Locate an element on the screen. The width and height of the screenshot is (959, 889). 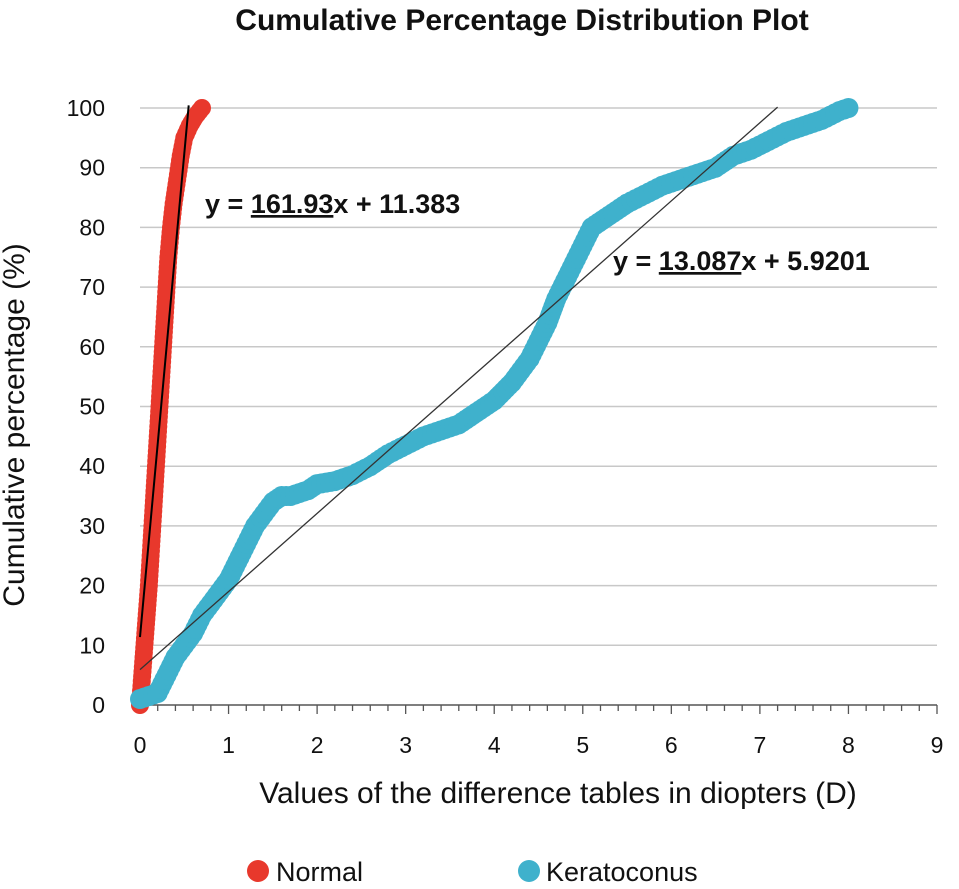
y-axis-label: Cumulative percentage (%) is located at coordinates (15, 425).